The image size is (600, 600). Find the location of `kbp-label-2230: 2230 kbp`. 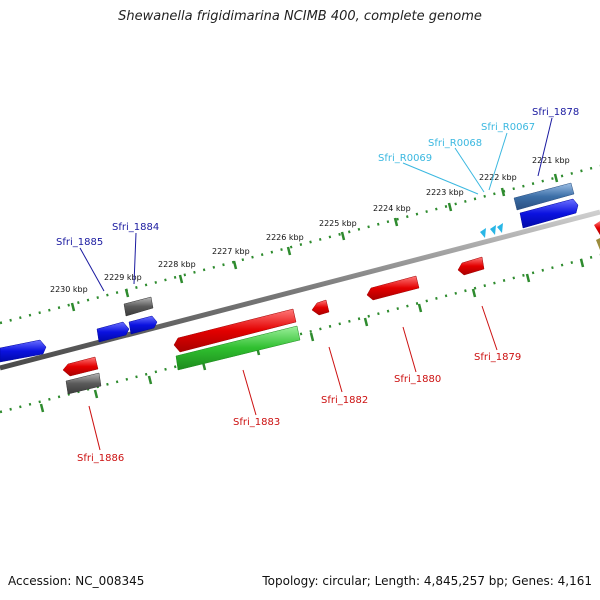

kbp-label-2230: 2230 kbp is located at coordinates (69, 289).